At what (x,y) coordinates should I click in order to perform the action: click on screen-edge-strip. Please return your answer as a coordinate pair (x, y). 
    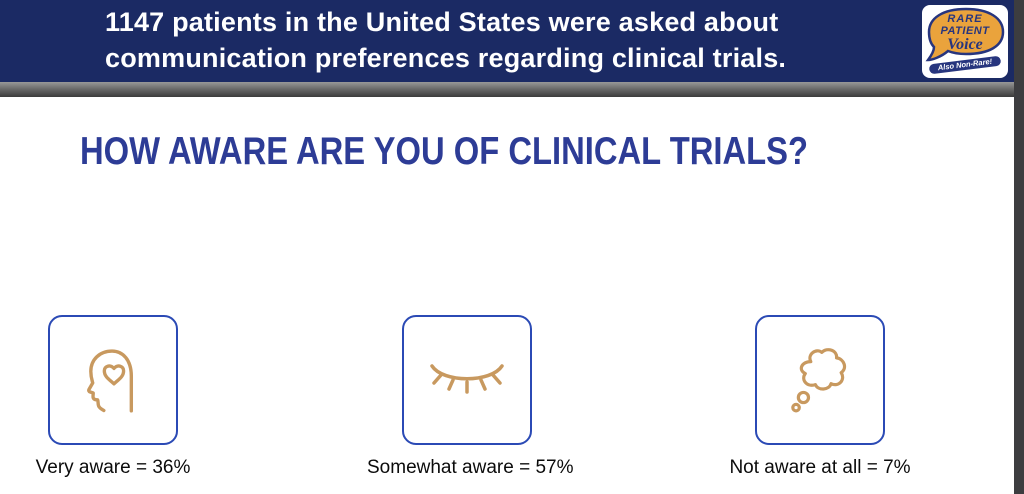
    Looking at the image, I should click on (1019, 247).